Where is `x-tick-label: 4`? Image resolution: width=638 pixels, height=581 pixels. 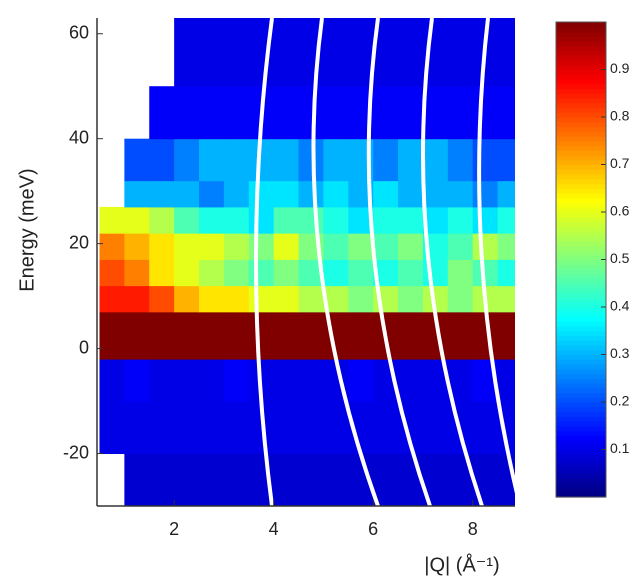 x-tick-label: 4 is located at coordinates (274, 529).